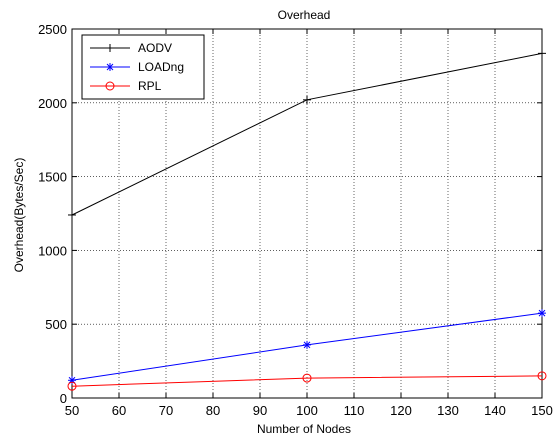 The width and height of the screenshot is (559, 437). I want to click on legend-label-aodv: AODV, so click(155, 48).